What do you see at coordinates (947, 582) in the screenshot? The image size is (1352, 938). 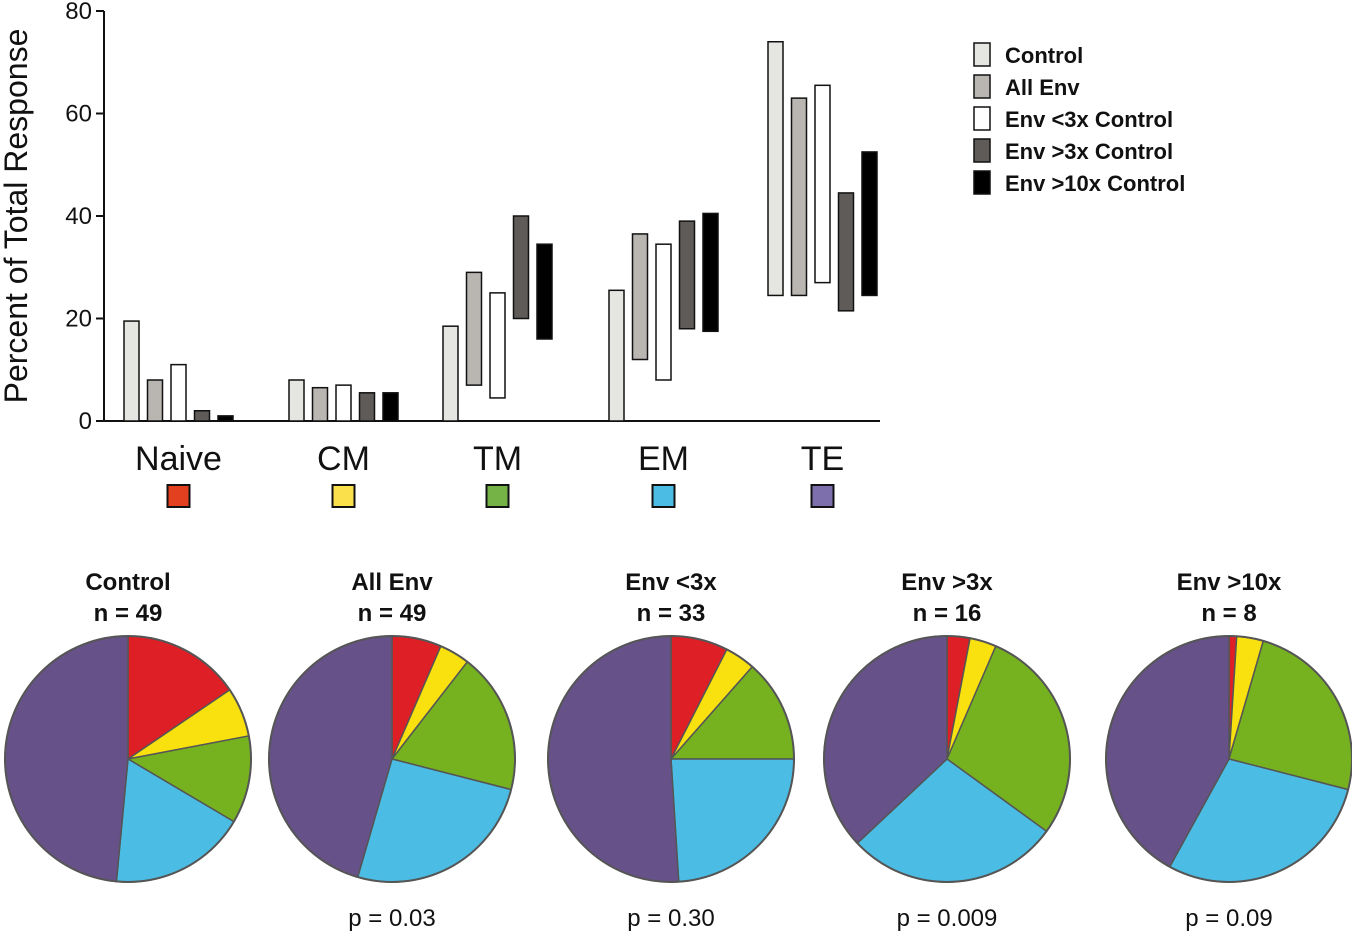 I see `pie-title: Env >3x` at bounding box center [947, 582].